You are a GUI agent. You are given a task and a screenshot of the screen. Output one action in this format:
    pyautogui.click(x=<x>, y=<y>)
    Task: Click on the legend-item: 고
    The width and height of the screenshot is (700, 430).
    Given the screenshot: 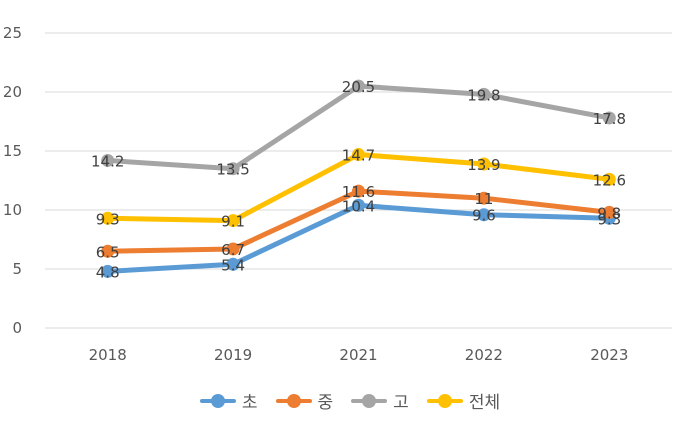 What is the action you would take?
    pyautogui.click(x=380, y=400)
    